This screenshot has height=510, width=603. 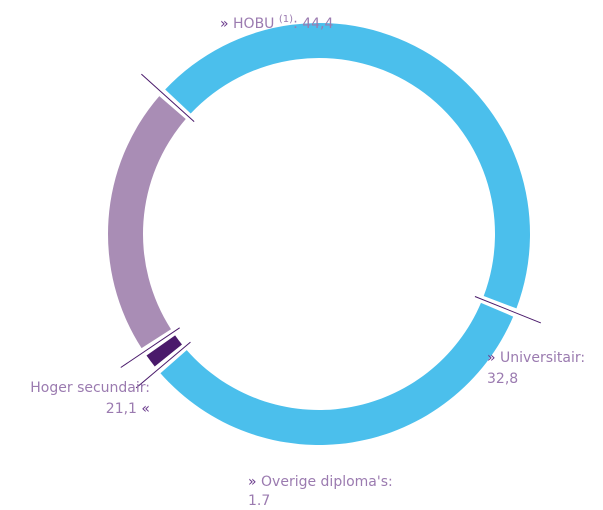 What do you see at coordinates (317, 24) in the screenshot?
I see `value-label: 44,4` at bounding box center [317, 24].